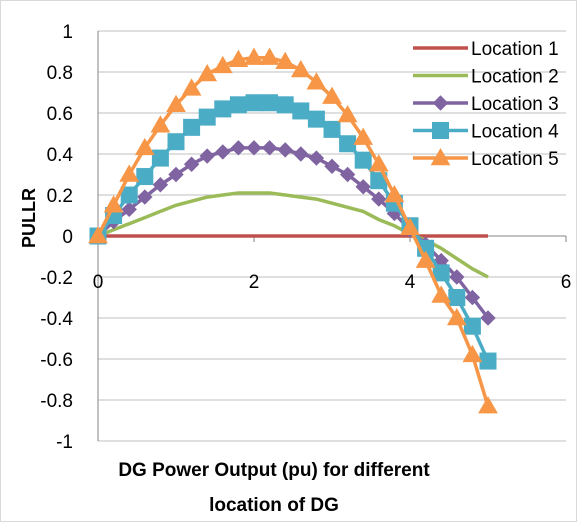  What do you see at coordinates (60, 73) in the screenshot?
I see `y-tick-label: 0.8` at bounding box center [60, 73].